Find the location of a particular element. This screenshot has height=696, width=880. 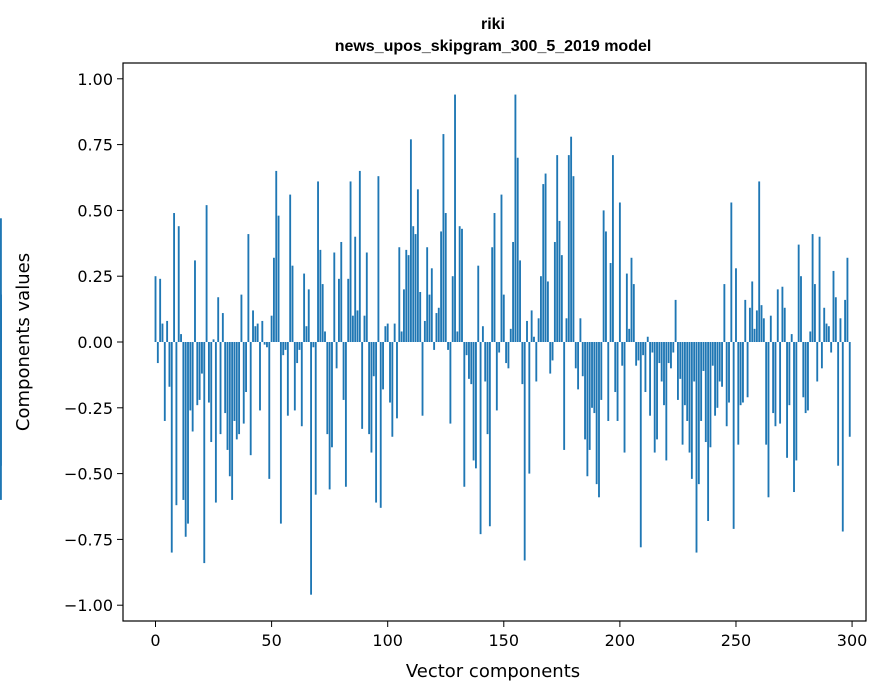

x-tick-label: 100 is located at coordinates (387, 640).